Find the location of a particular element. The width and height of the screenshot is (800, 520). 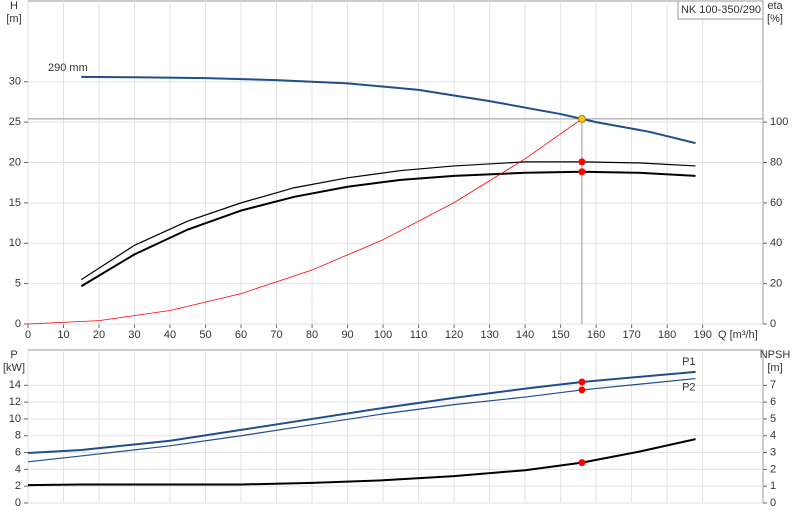

chart-title: NK 100-350/290 is located at coordinates (721, 10).